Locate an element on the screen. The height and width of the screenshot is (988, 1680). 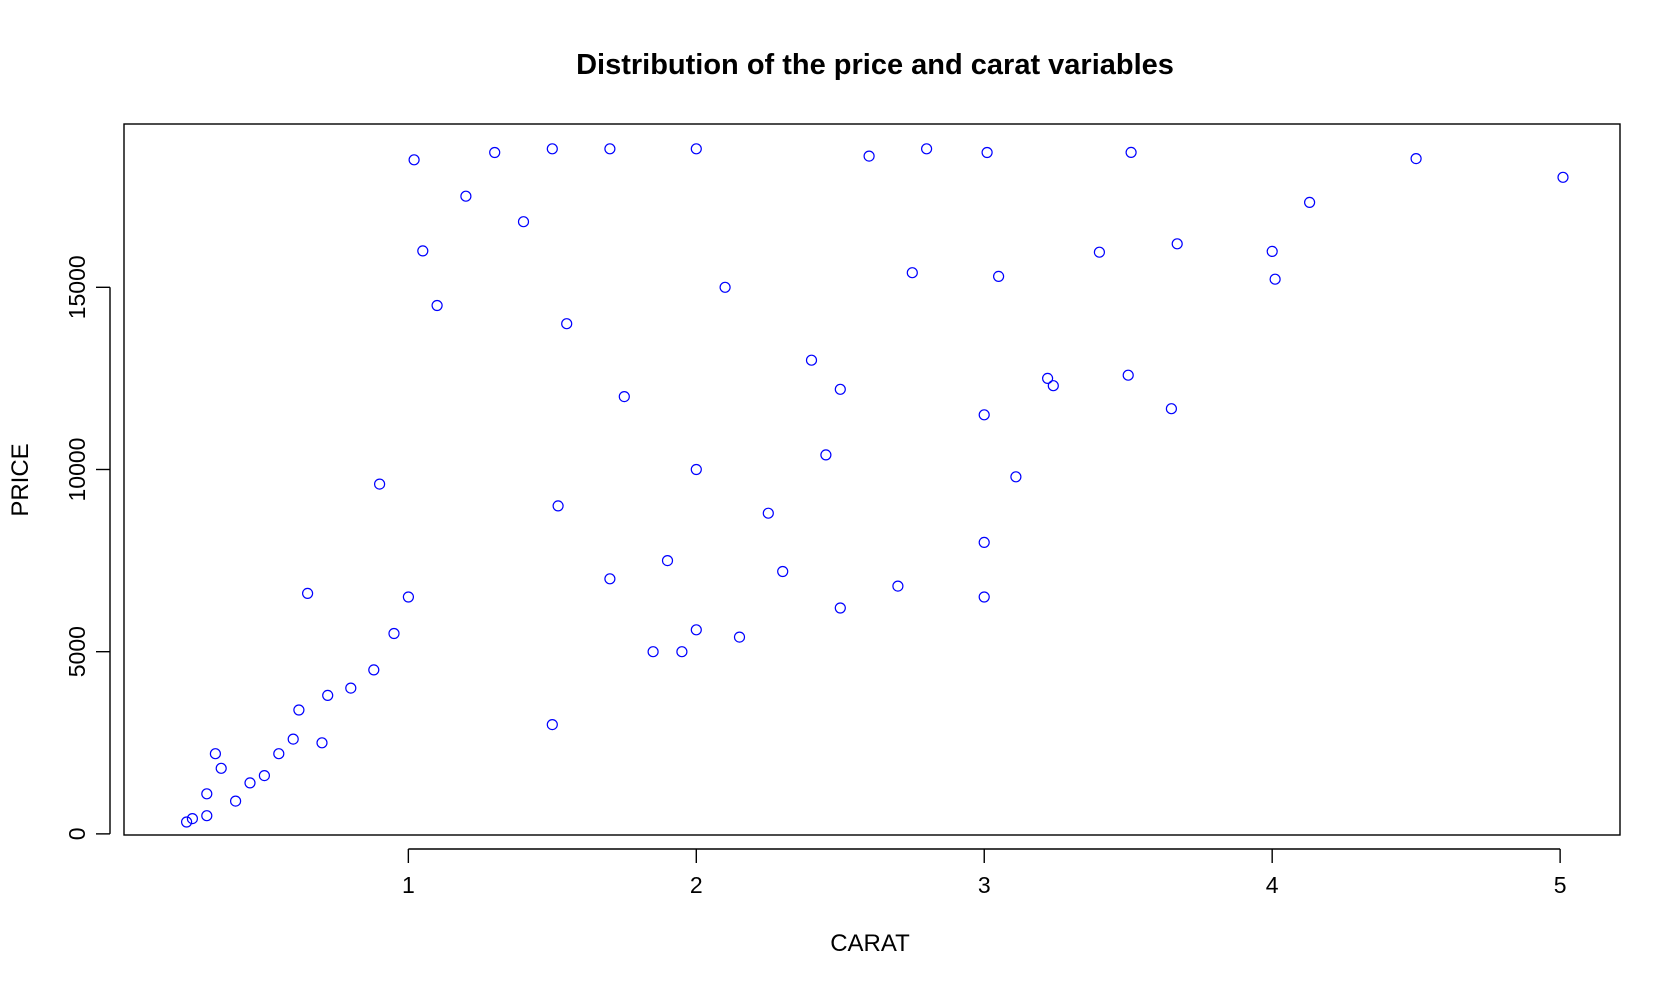
y-axis-label: PRICE is located at coordinates (20, 479).